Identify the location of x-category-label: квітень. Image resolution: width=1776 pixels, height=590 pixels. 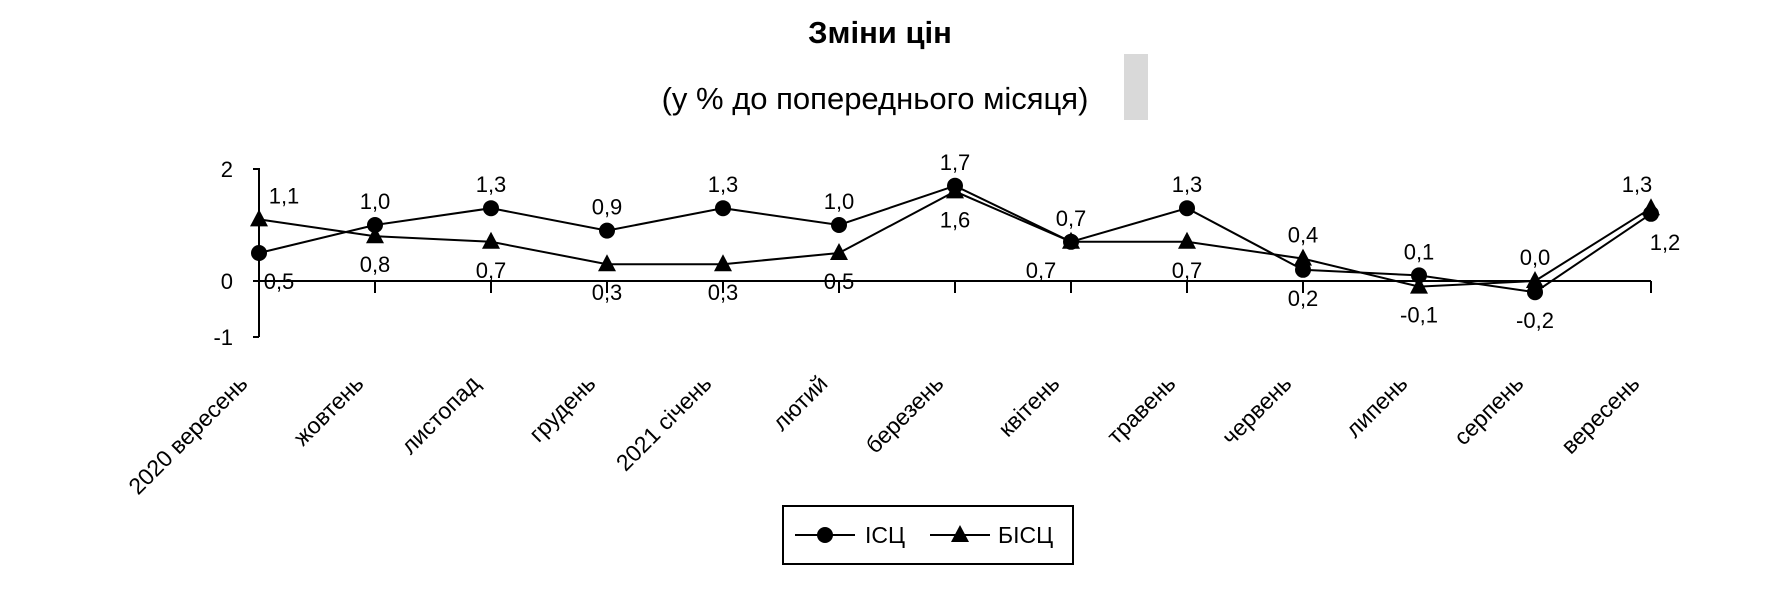
(1029, 406).